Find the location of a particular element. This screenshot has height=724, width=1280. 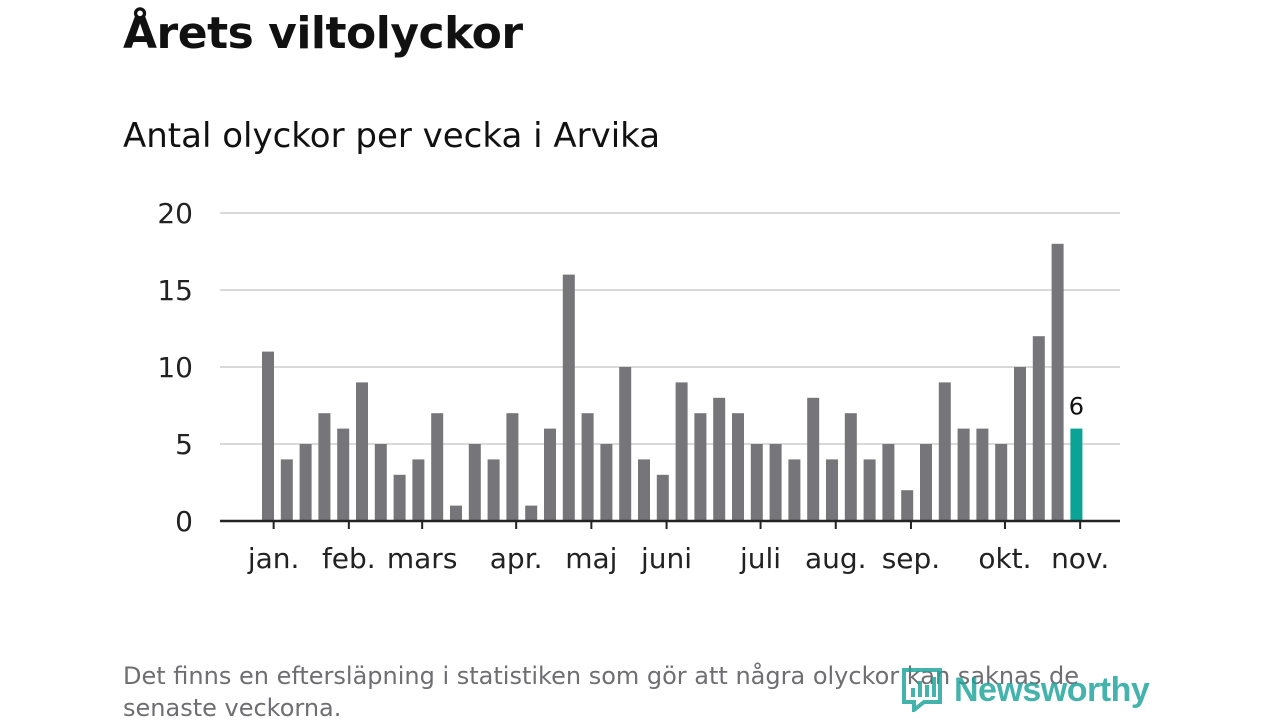

y-tick-label: 20 is located at coordinates (175, 213).